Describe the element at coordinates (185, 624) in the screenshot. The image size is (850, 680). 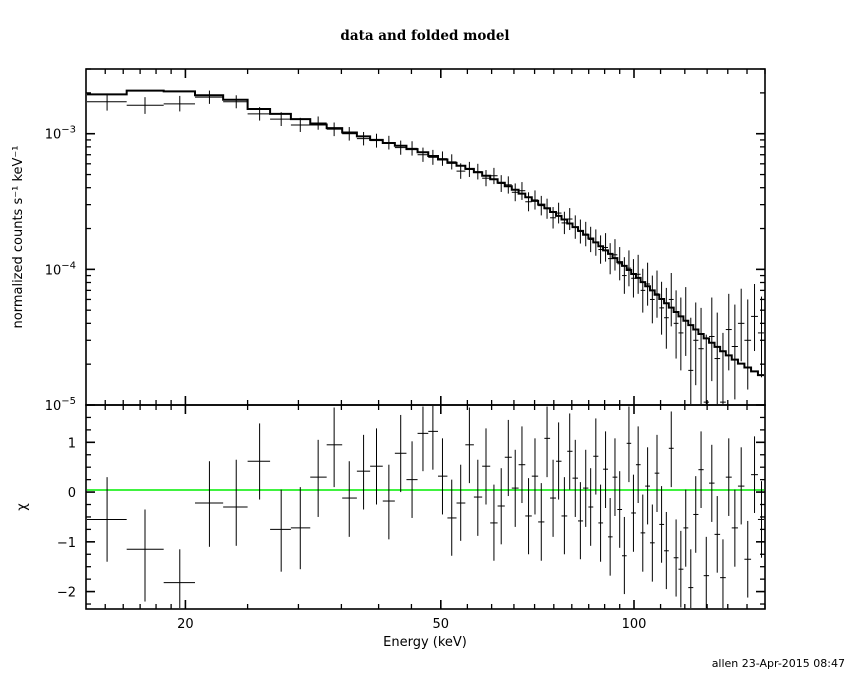
I see `x-tick-label: 20` at that location.